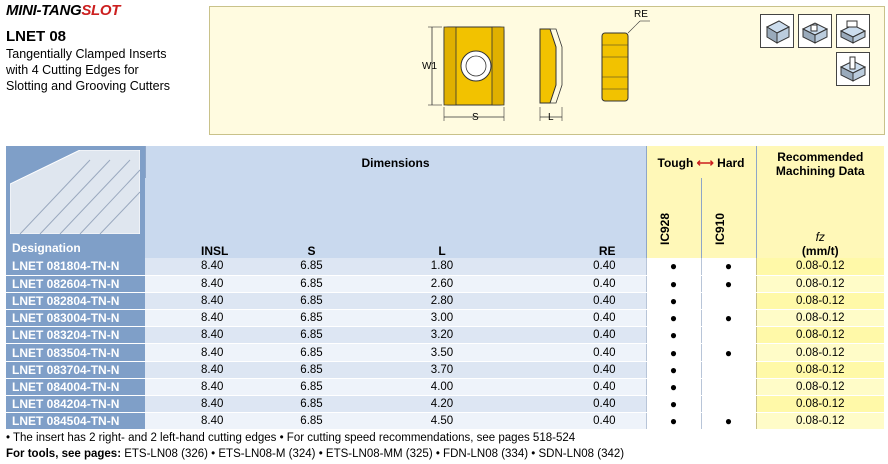 Image resolution: width=888 pixels, height=464 pixels. I want to click on recommended-label: Recommended, so click(820, 157).